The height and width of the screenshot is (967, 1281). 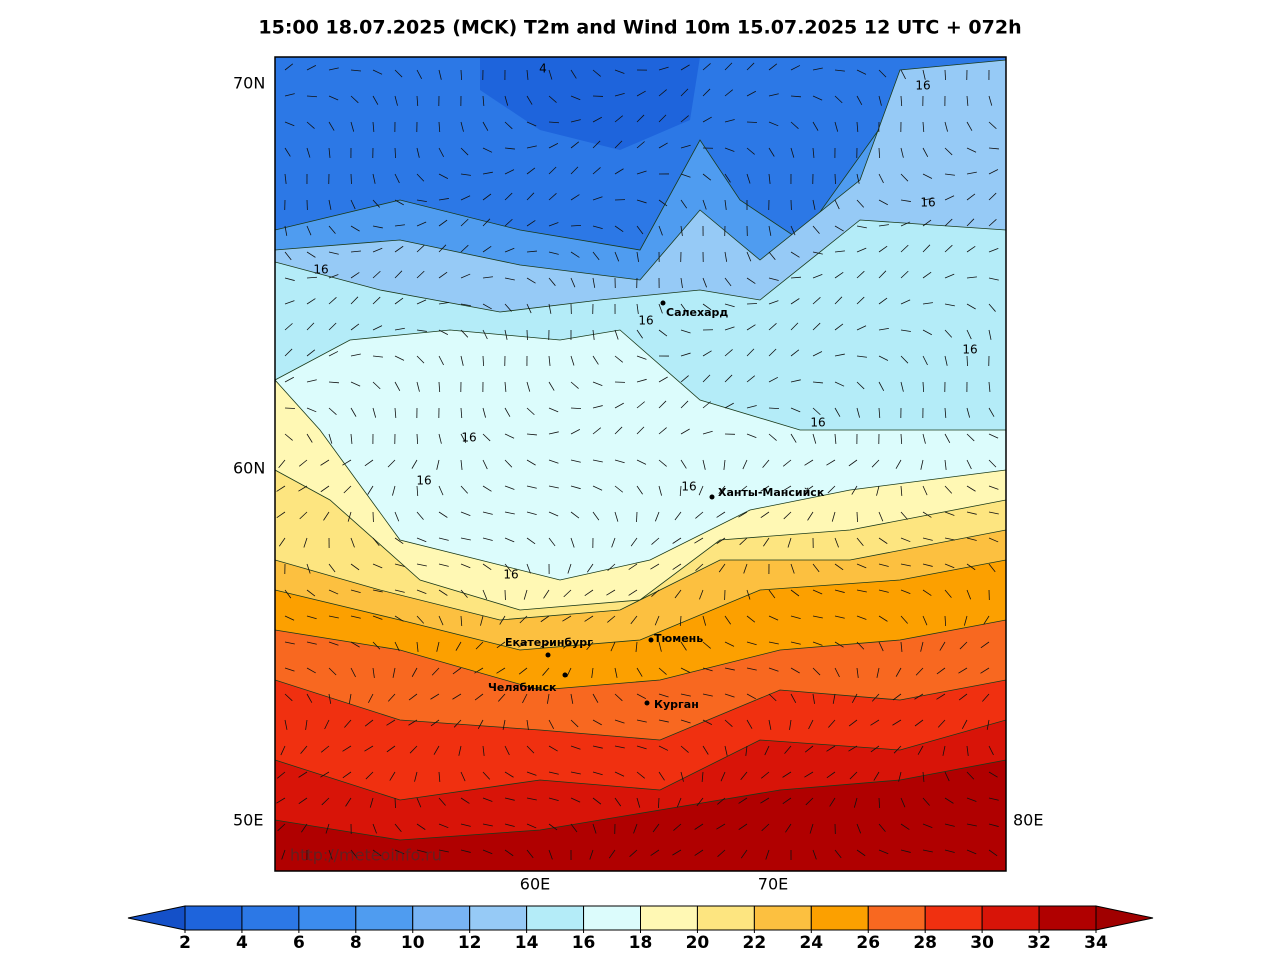 I want to click on colorbar-over, so click(x=1124, y=918).